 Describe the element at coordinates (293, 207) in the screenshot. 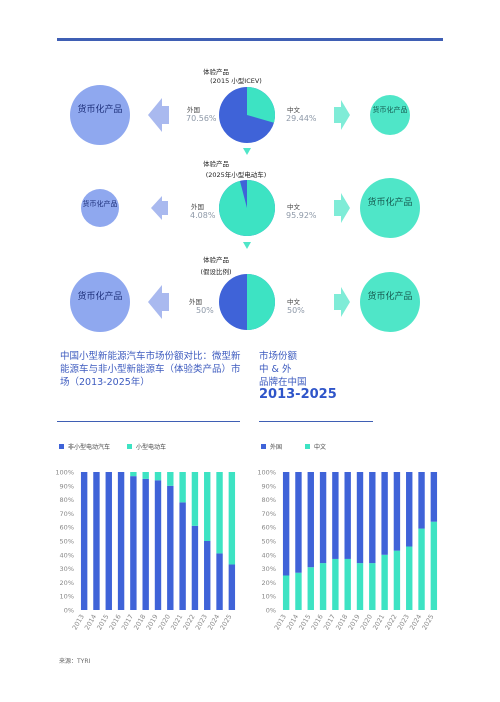

I see `row2-china-label: 中文` at that location.